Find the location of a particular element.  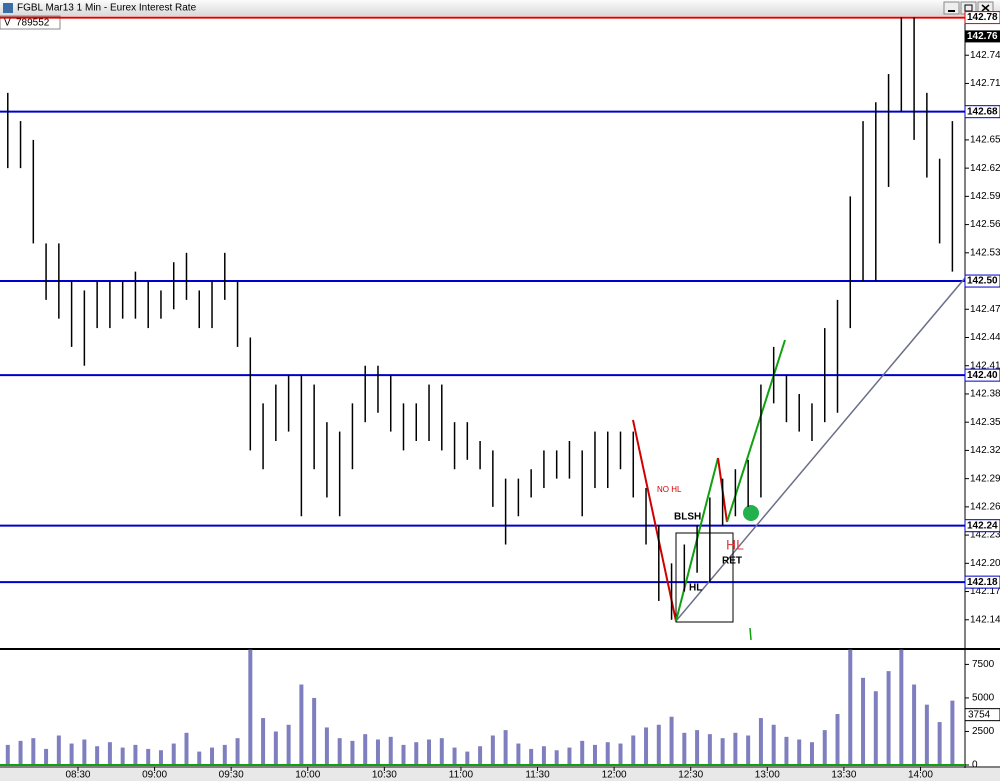

x-tick-label: 10:00 is located at coordinates (307, 775).